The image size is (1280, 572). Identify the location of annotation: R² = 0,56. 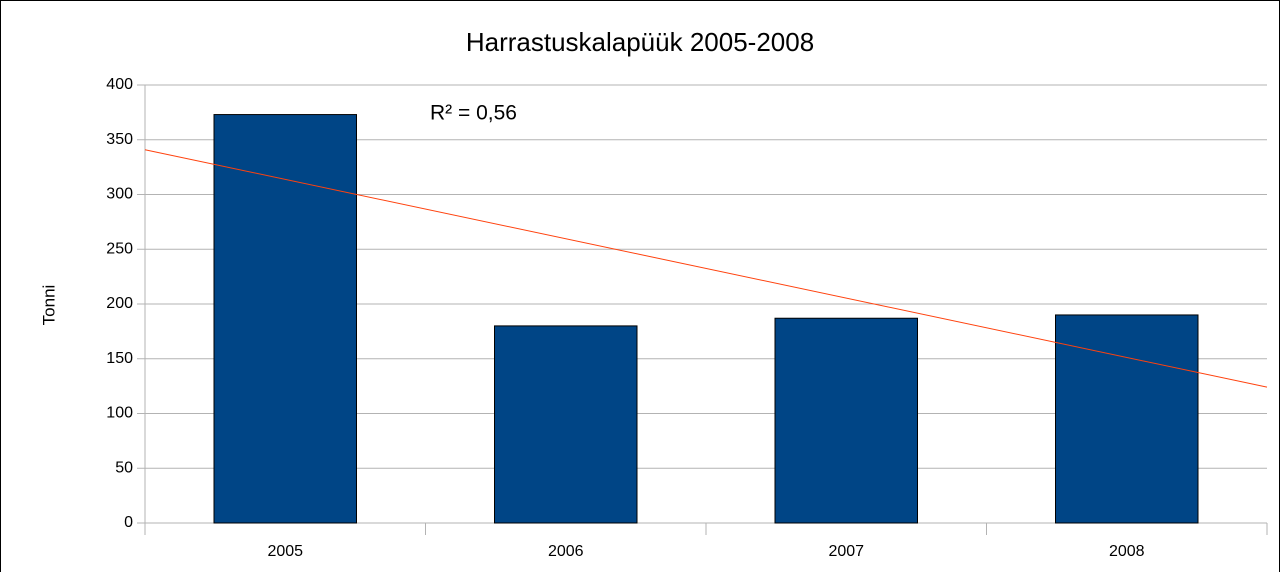
(473, 113).